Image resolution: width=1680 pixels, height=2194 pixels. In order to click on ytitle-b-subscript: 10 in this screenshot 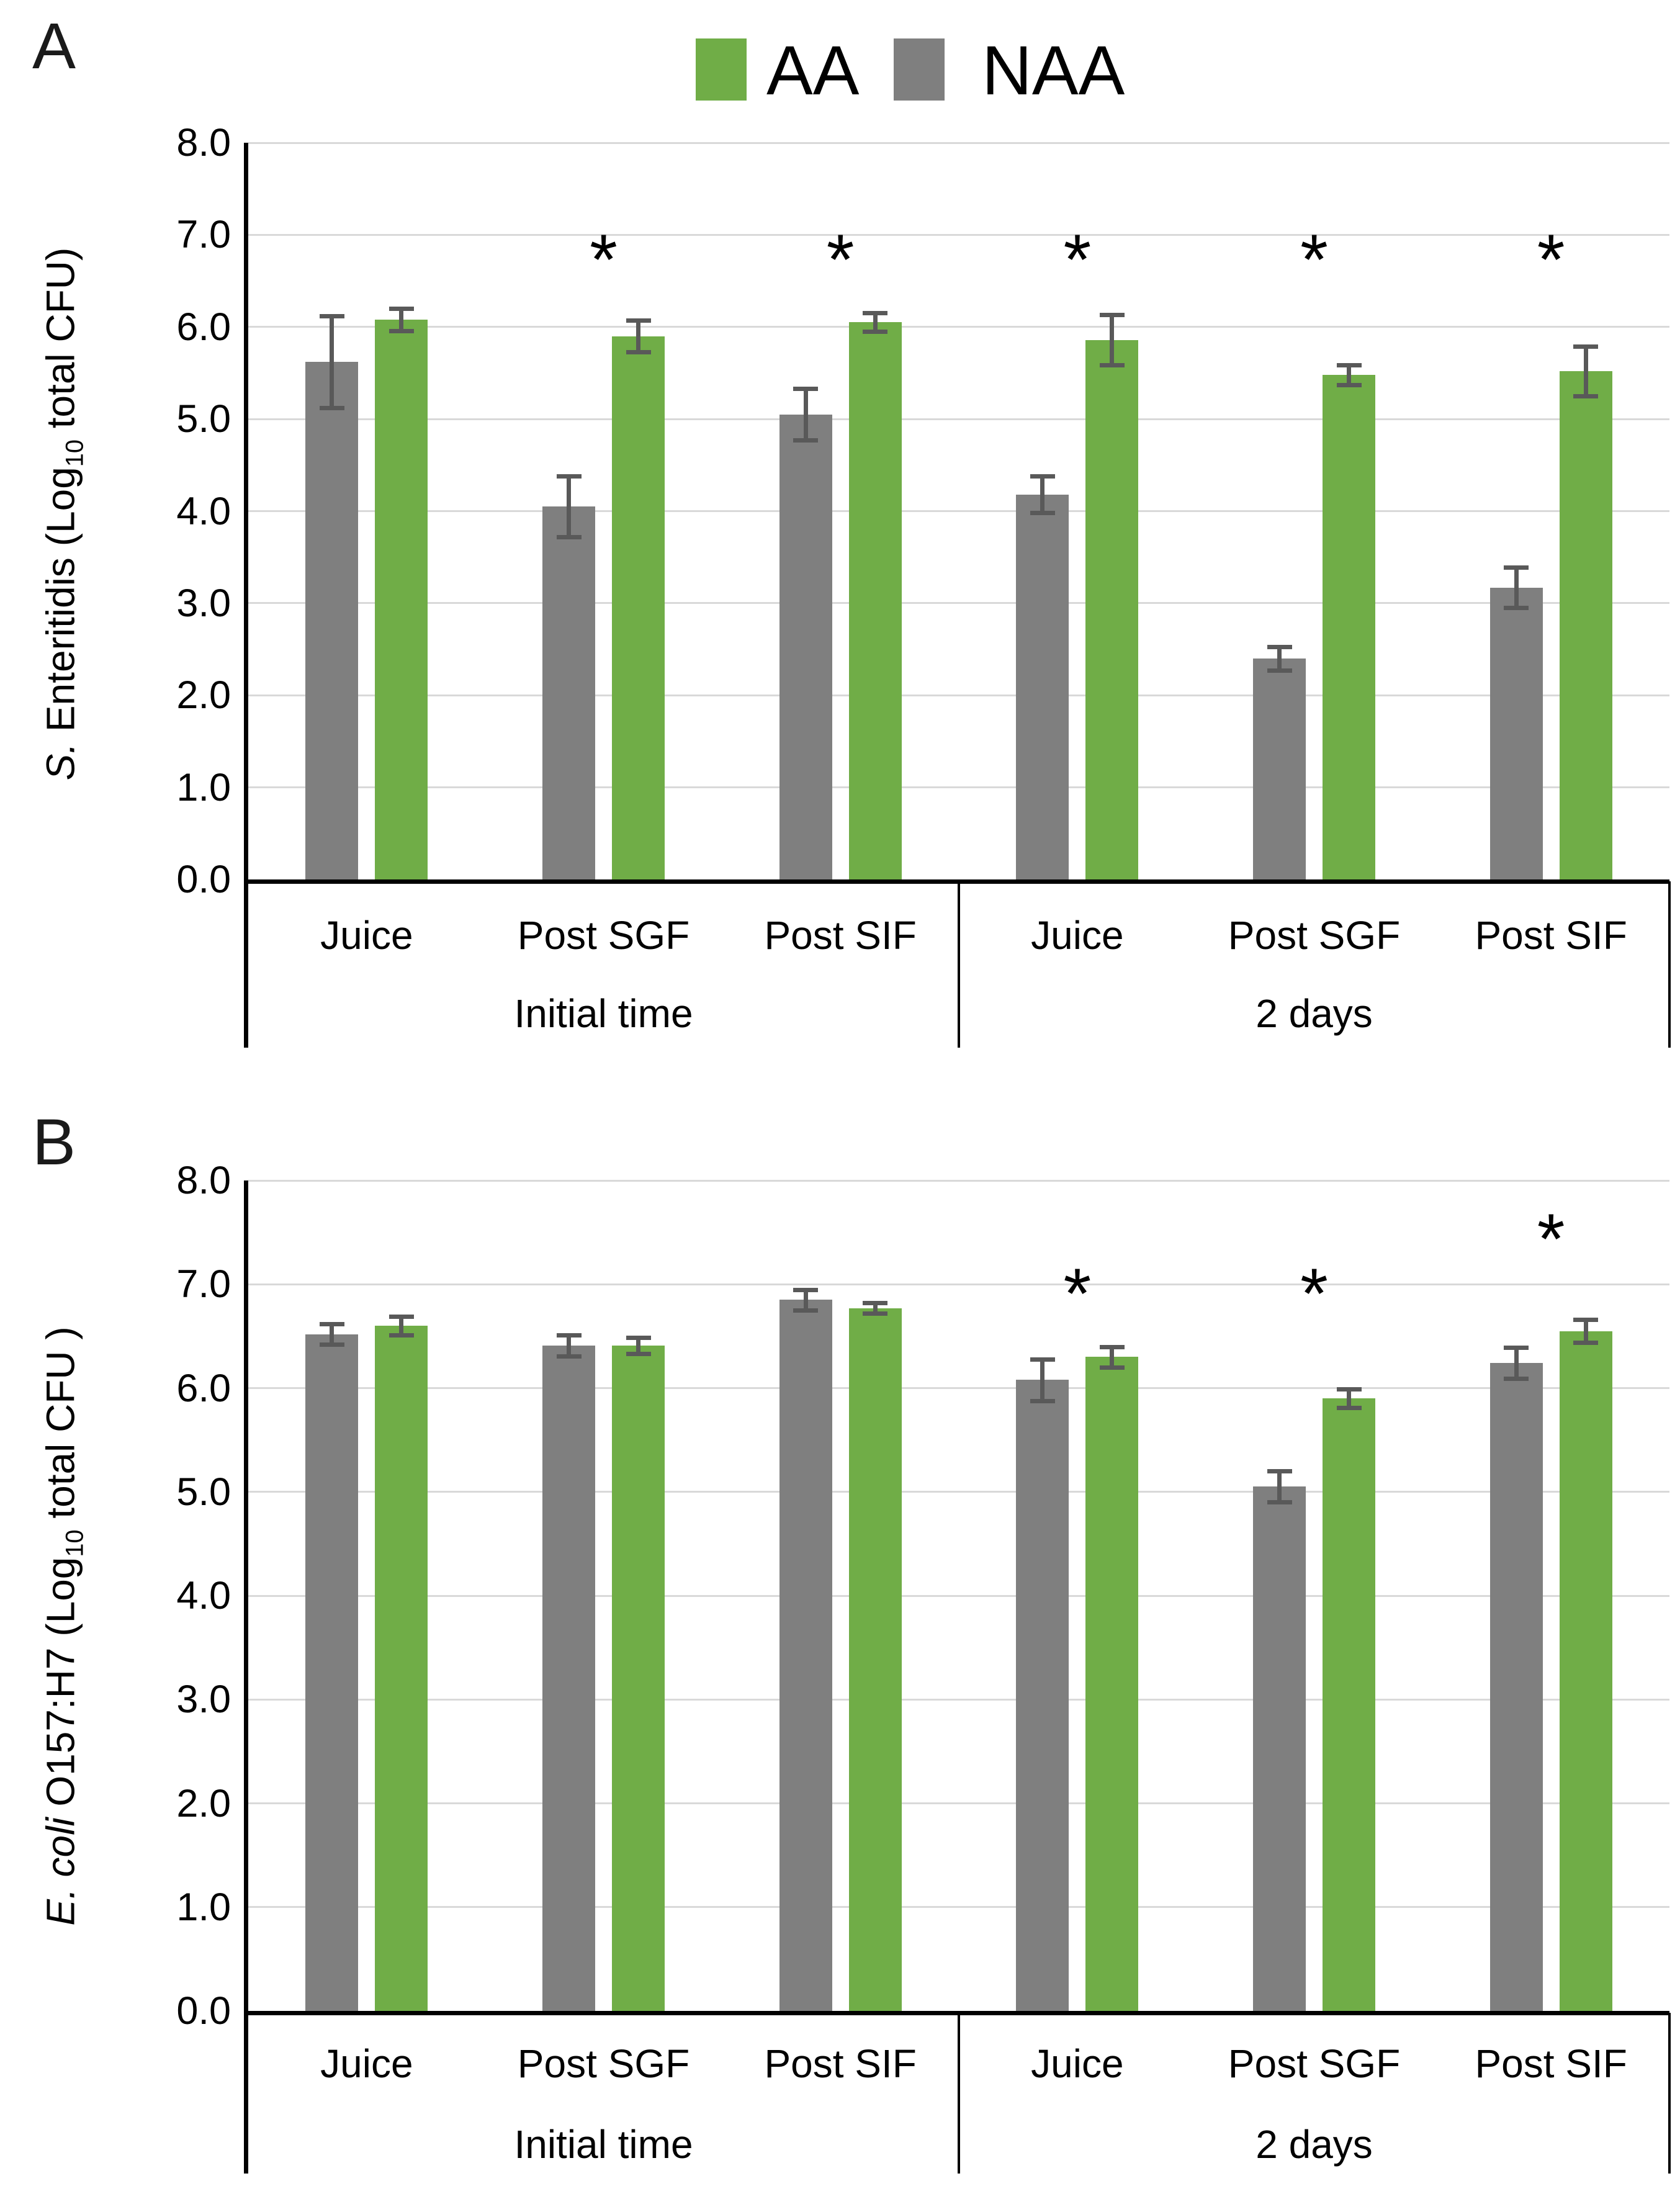, I will do `click(75, 1543)`.